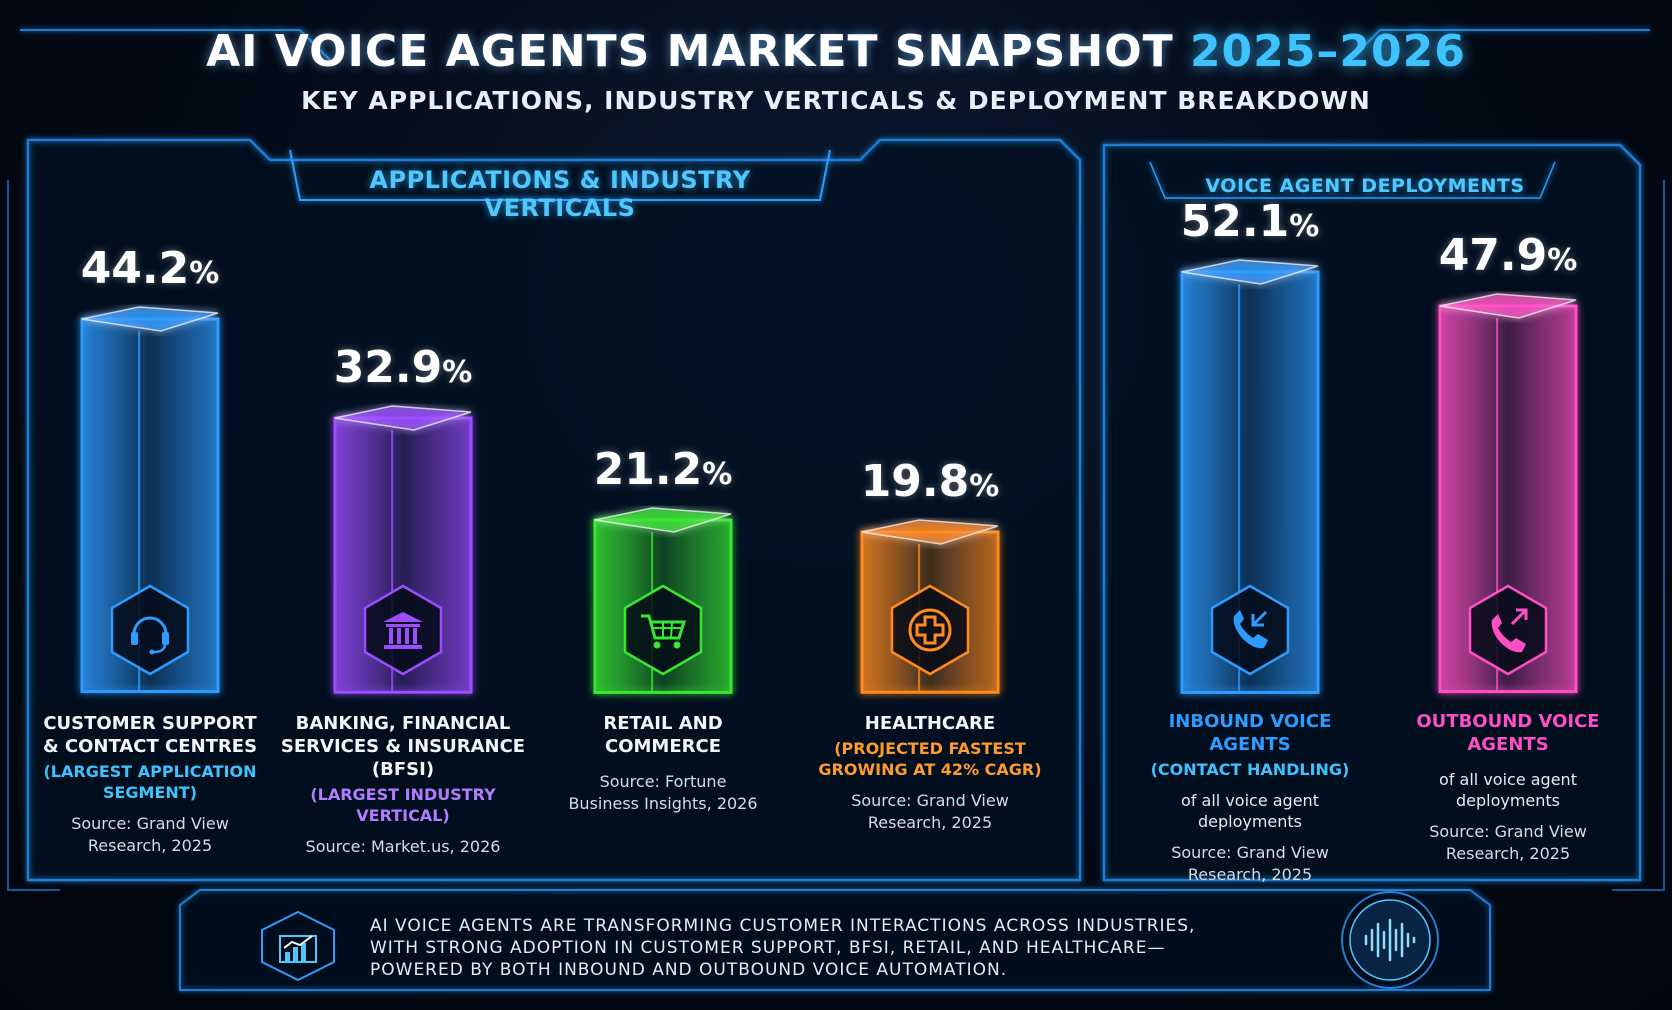  I want to click on category-note: (CONTACT HANDLING), so click(1250, 769).